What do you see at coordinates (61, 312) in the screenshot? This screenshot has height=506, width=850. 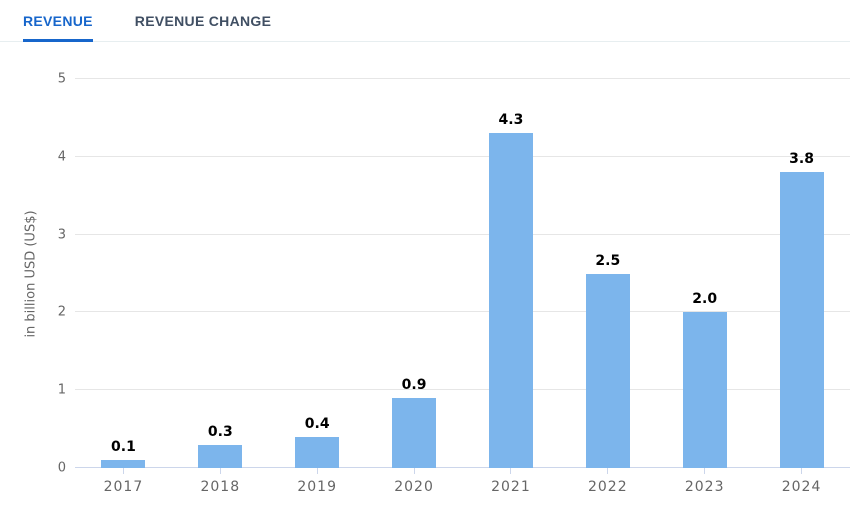 I see `y-tick-label: 2` at bounding box center [61, 312].